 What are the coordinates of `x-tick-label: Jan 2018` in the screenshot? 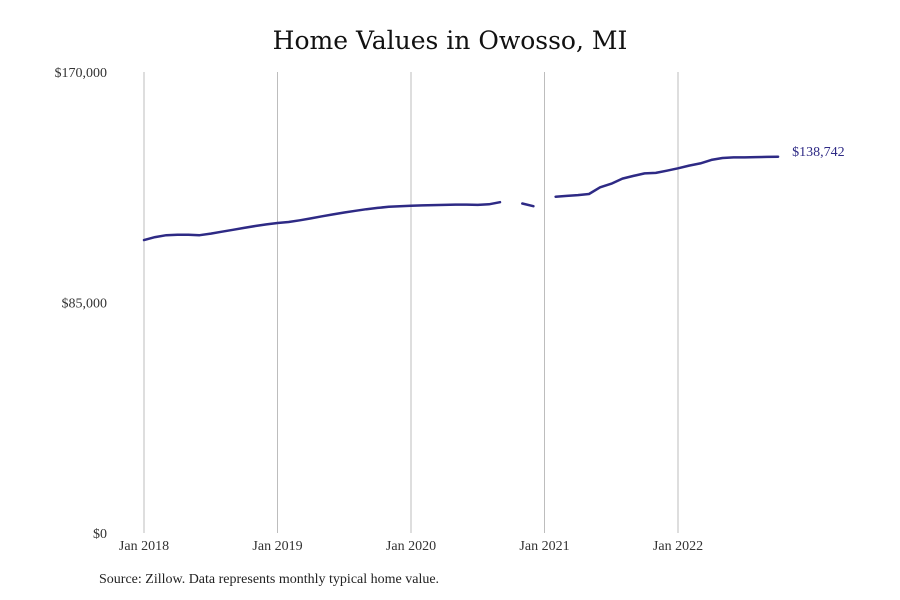 It's located at (144, 546).